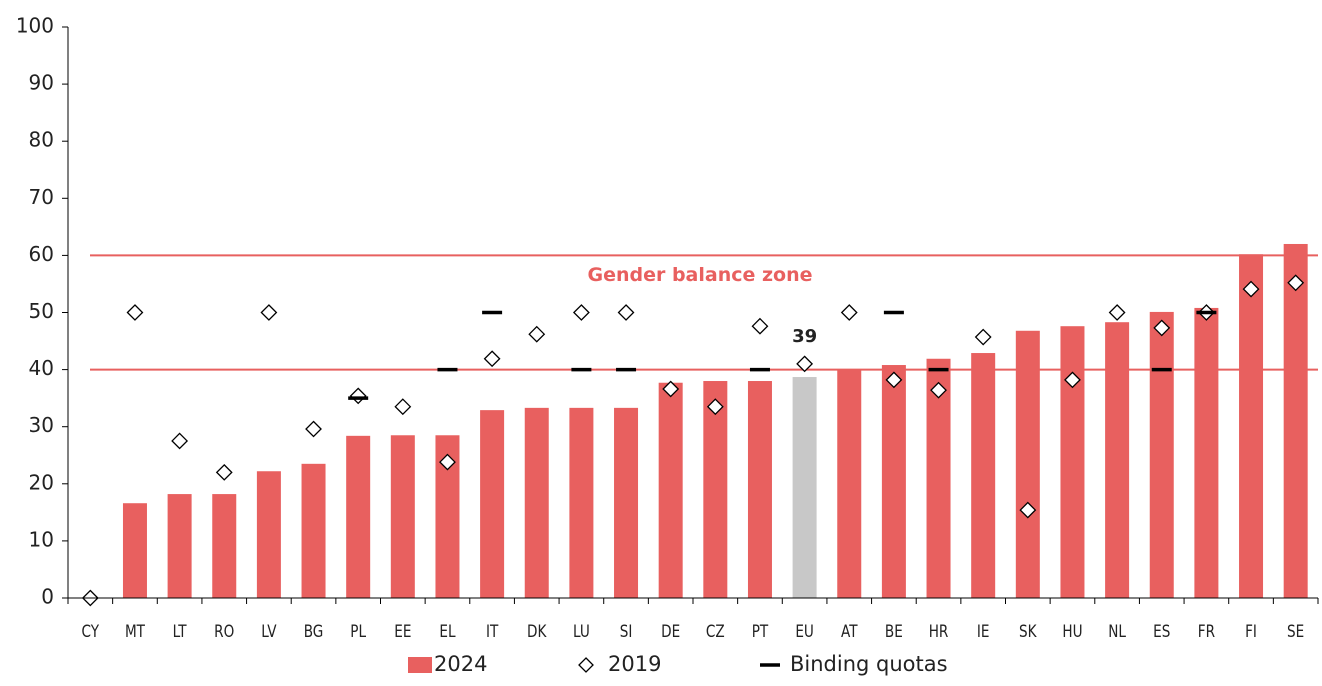 The width and height of the screenshot is (1322, 686). Describe the element at coordinates (1117, 632) in the screenshot. I see `x-tick-label: NL` at that location.